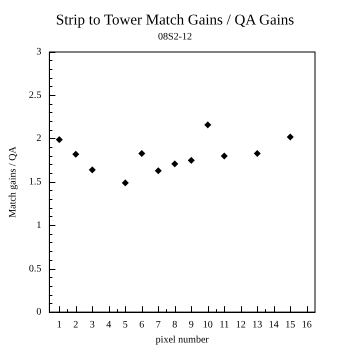 This screenshot has height=350, width=350. What do you see at coordinates (39, 138) in the screenshot?
I see `y-tick-label: 2` at bounding box center [39, 138].